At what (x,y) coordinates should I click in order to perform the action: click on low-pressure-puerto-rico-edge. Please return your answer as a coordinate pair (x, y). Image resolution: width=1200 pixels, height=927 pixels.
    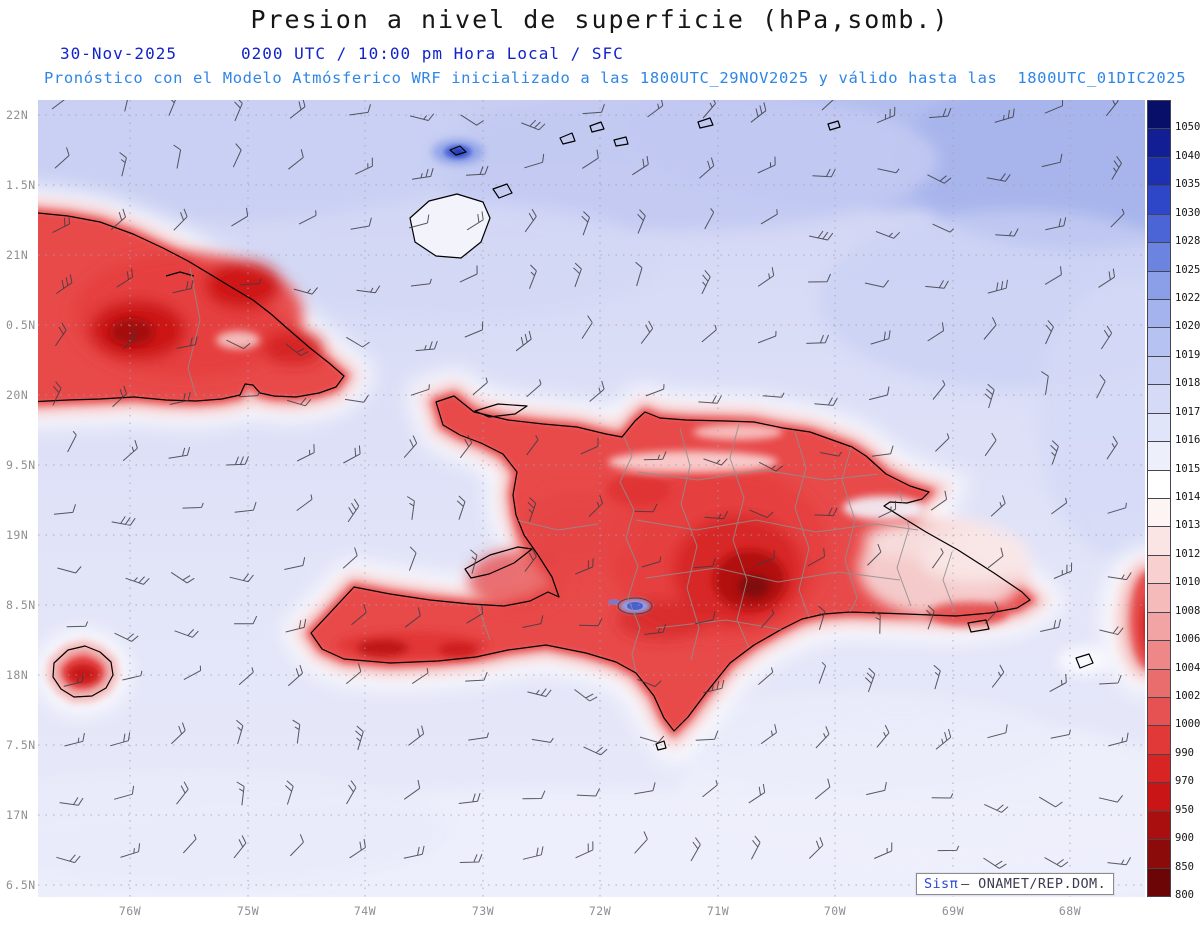
    Looking at the image, I should click on (1101, 620).